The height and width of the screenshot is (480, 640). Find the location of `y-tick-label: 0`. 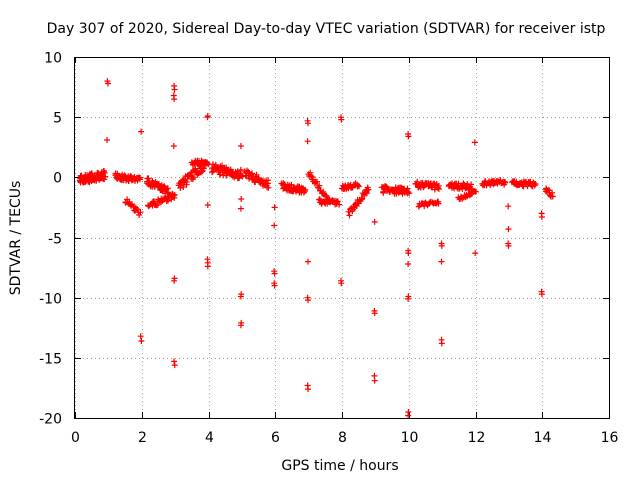

y-tick-label: 0 is located at coordinates (57, 179).